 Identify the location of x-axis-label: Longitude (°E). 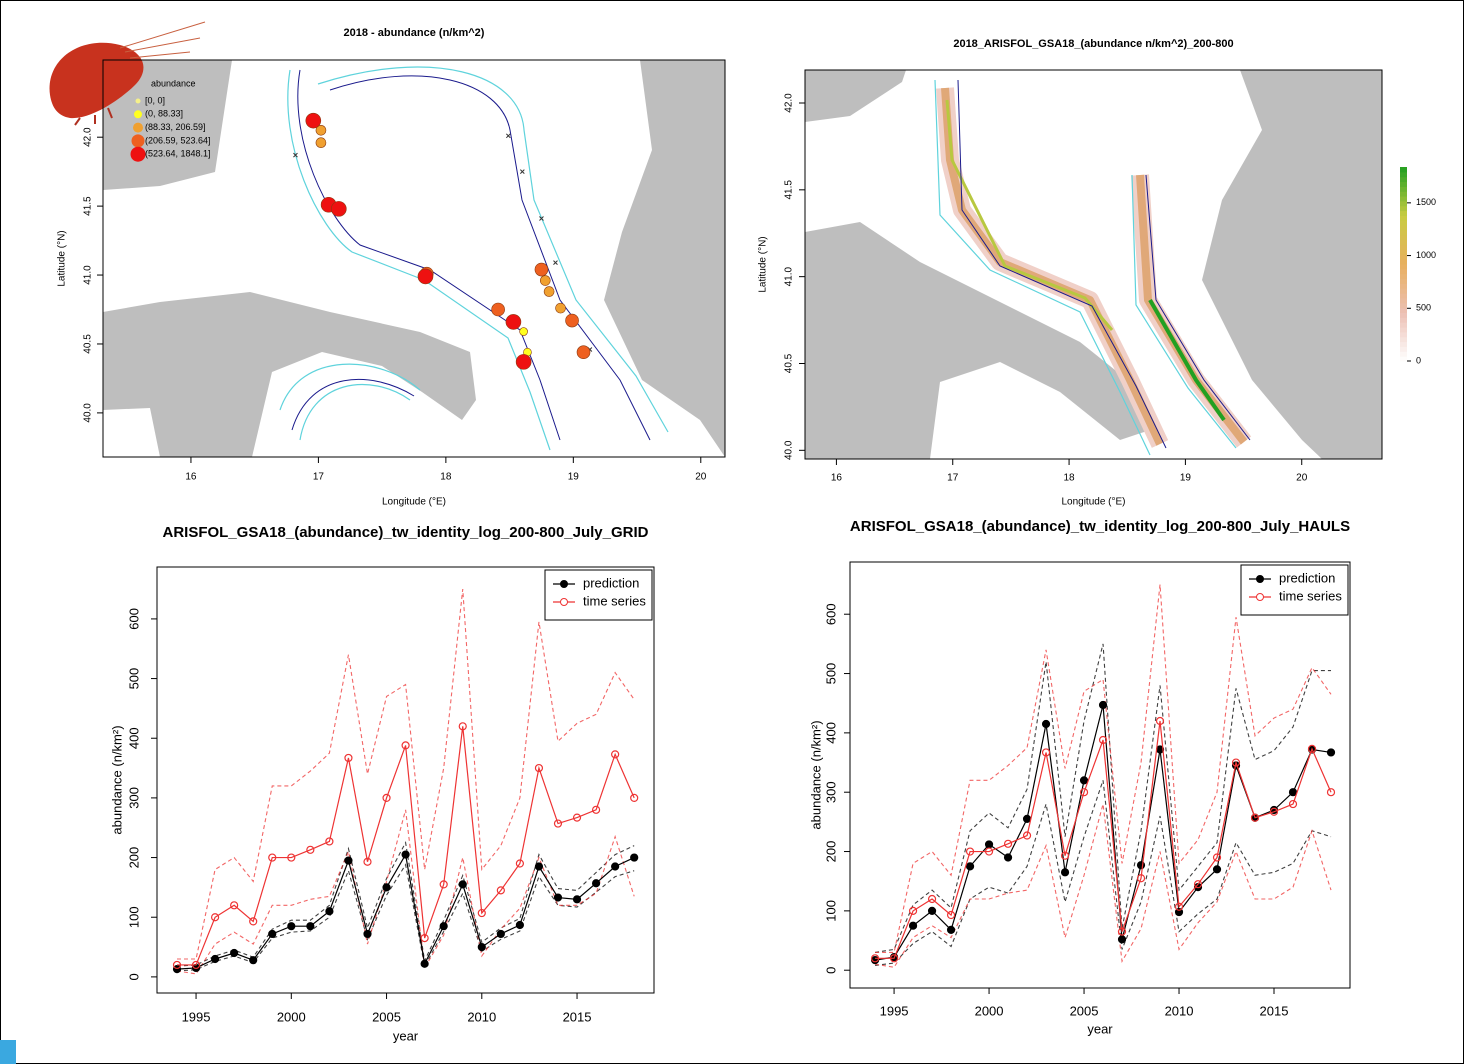
(1093, 502).